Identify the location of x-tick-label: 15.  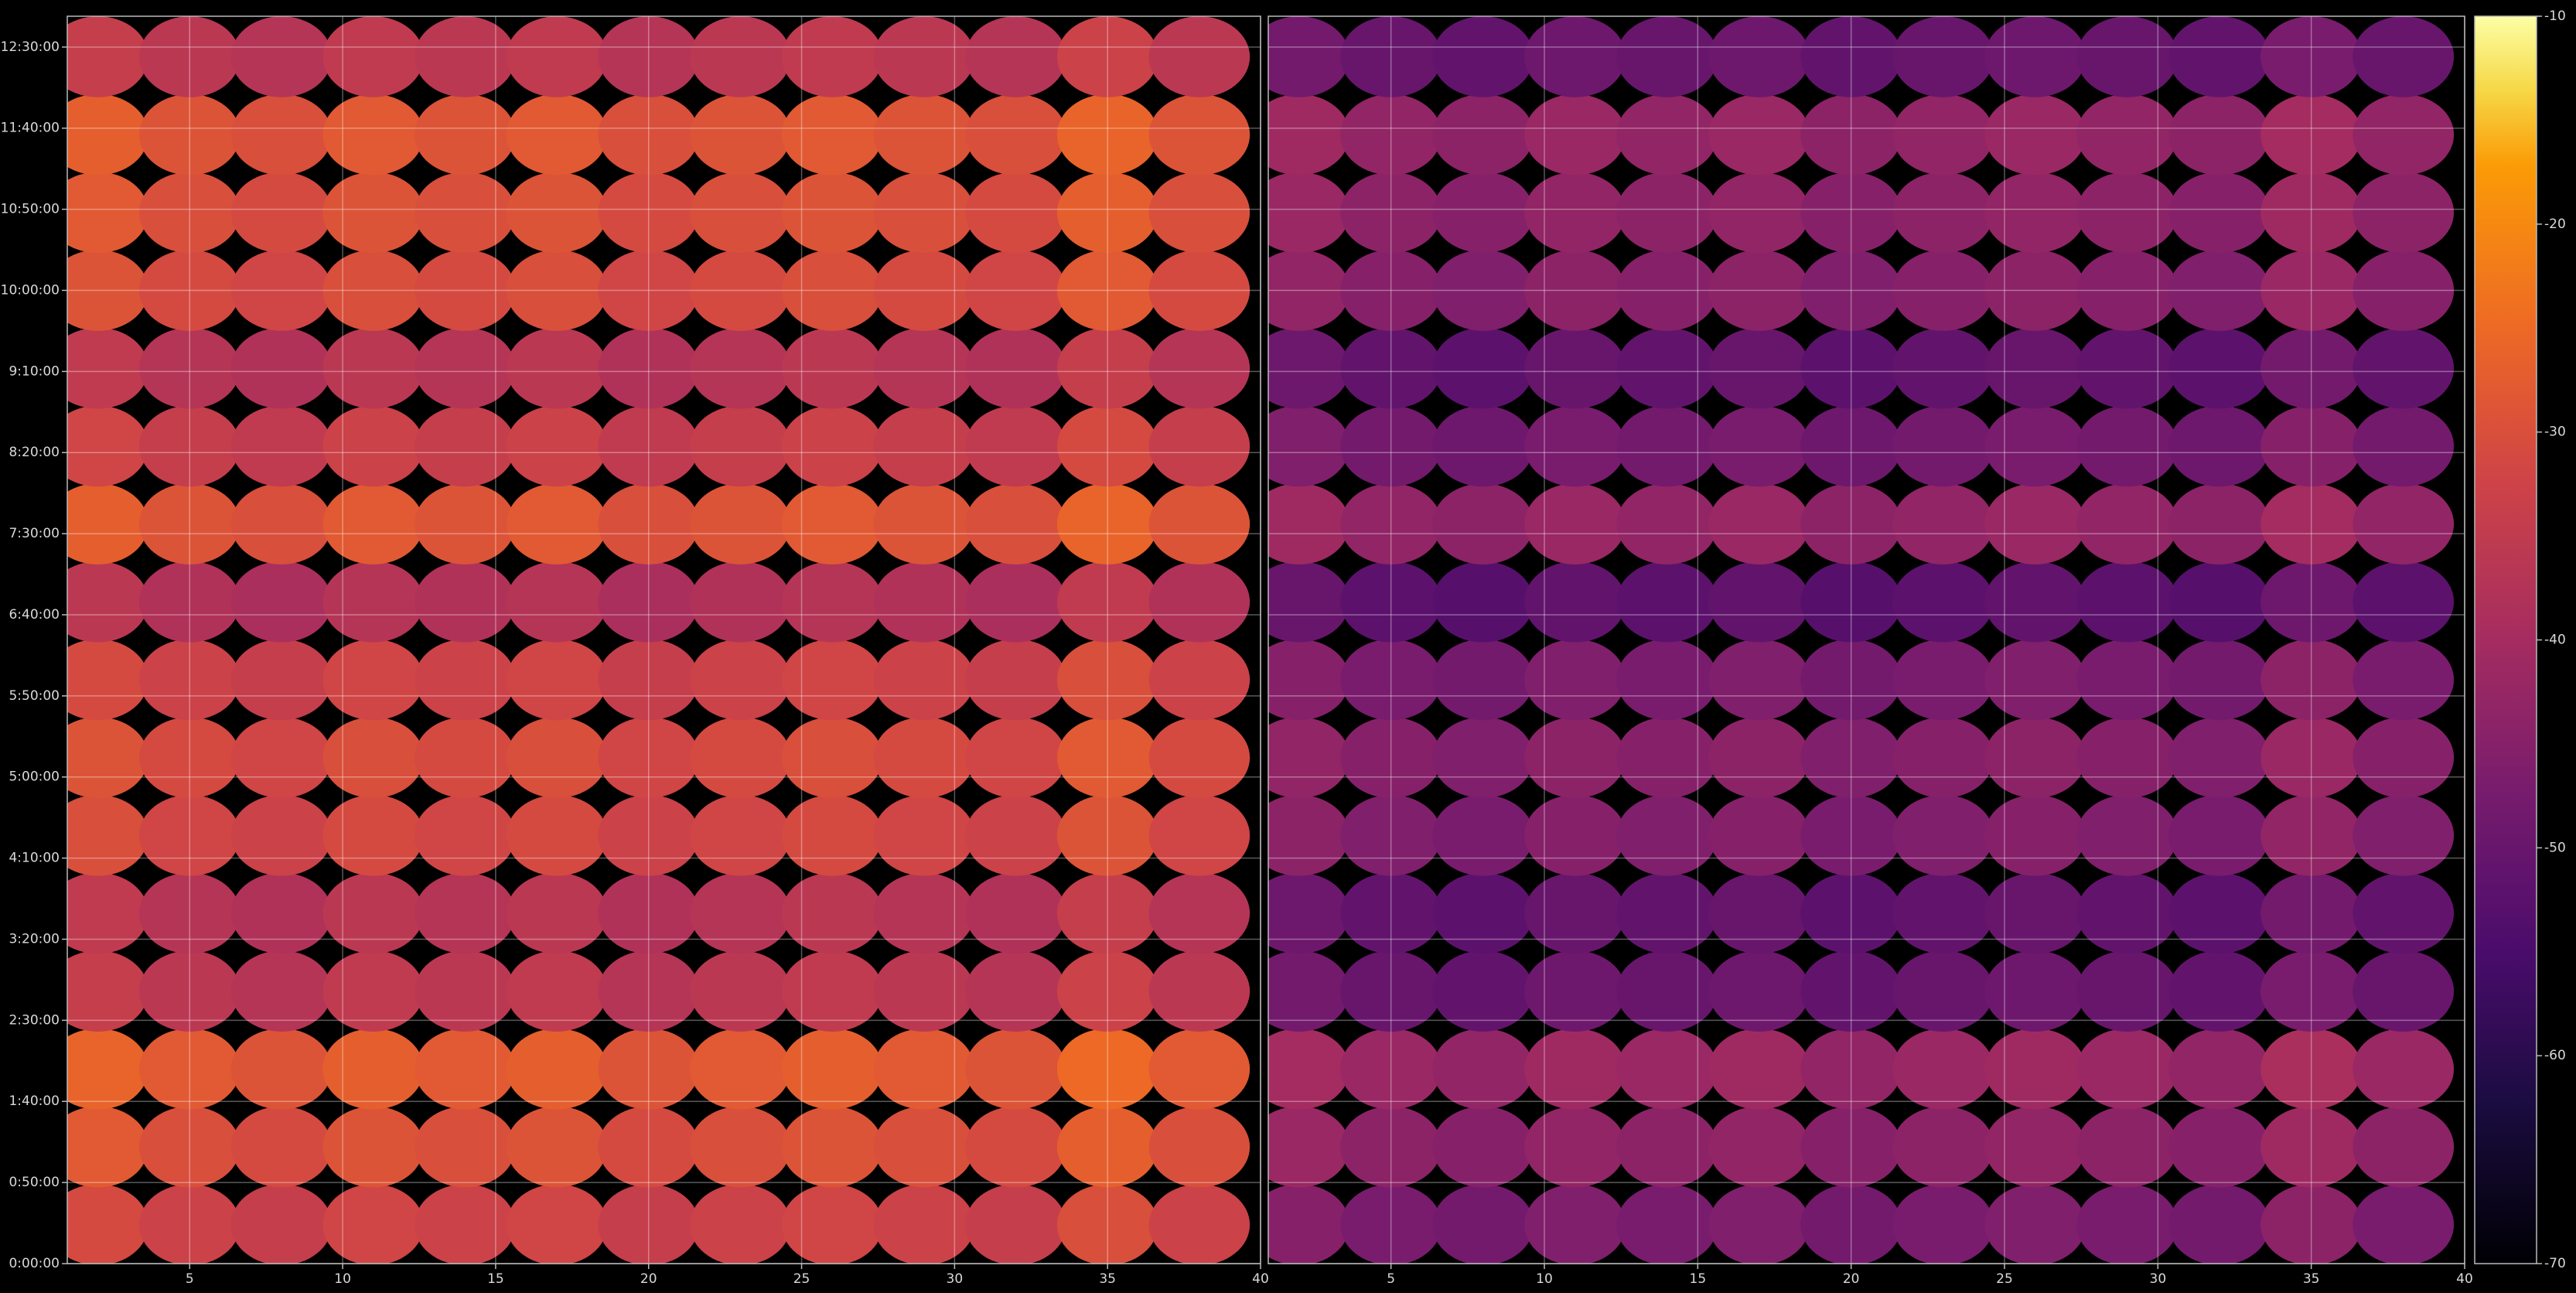
(496, 1279).